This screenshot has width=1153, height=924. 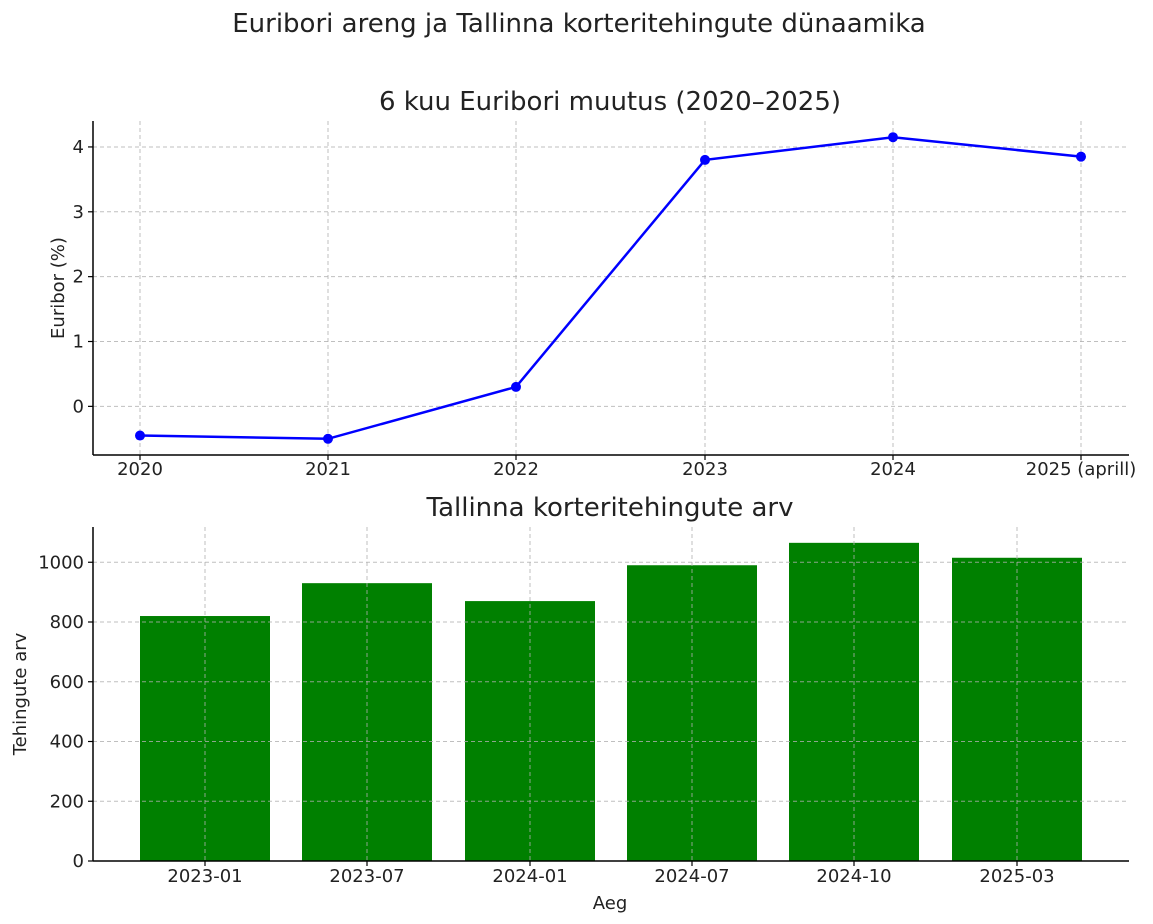 What do you see at coordinates (204, 876) in the screenshot?
I see `x-tick-label: 2023-01` at bounding box center [204, 876].